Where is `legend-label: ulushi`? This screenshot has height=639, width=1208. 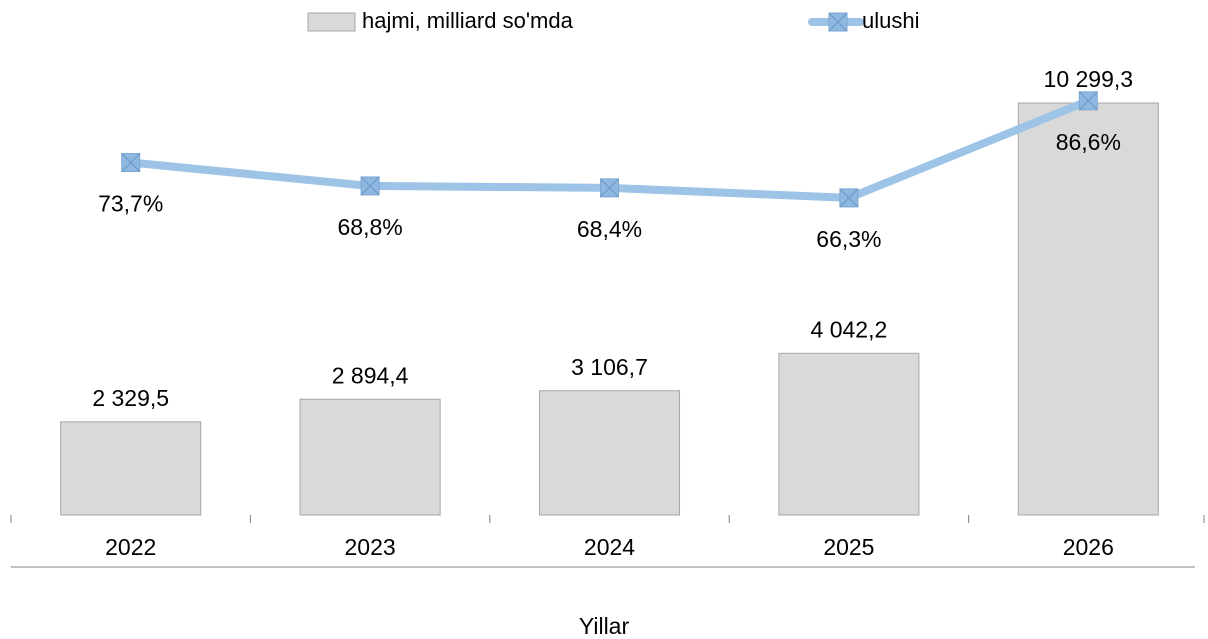 legend-label: ulushi is located at coordinates (890, 20).